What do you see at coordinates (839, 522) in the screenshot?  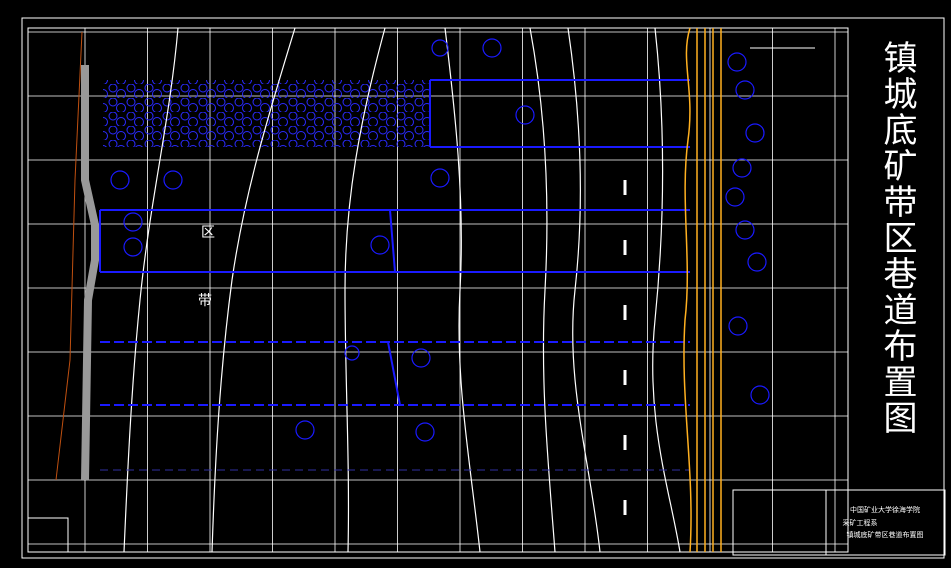 I see `title-block` at bounding box center [839, 522].